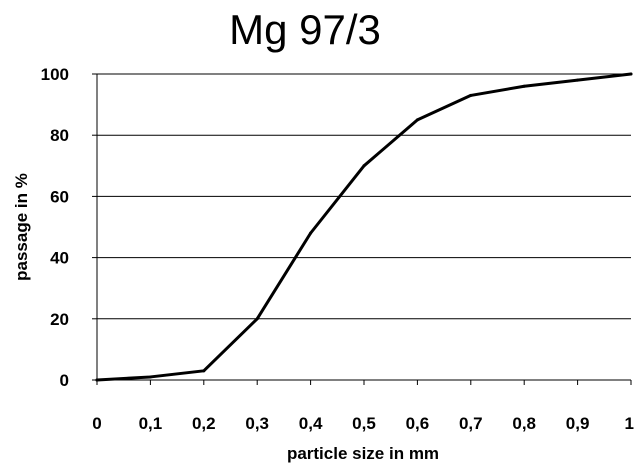 Image resolution: width=635 pixels, height=470 pixels. Describe the element at coordinates (96, 423) in the screenshot. I see `x-tick-label: 0` at that location.